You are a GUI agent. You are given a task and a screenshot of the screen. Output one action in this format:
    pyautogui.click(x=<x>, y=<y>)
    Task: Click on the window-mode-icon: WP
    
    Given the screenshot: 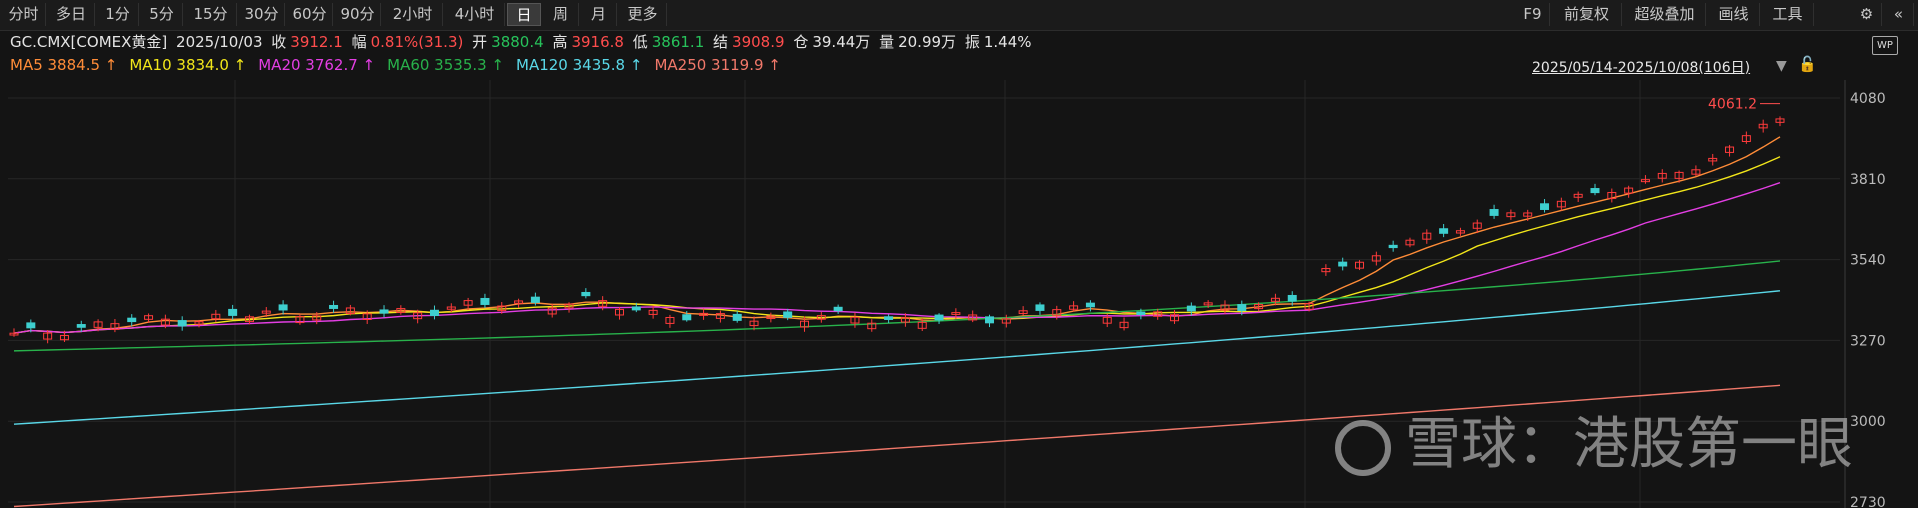 What is the action you would take?
    pyautogui.click(x=1885, y=45)
    